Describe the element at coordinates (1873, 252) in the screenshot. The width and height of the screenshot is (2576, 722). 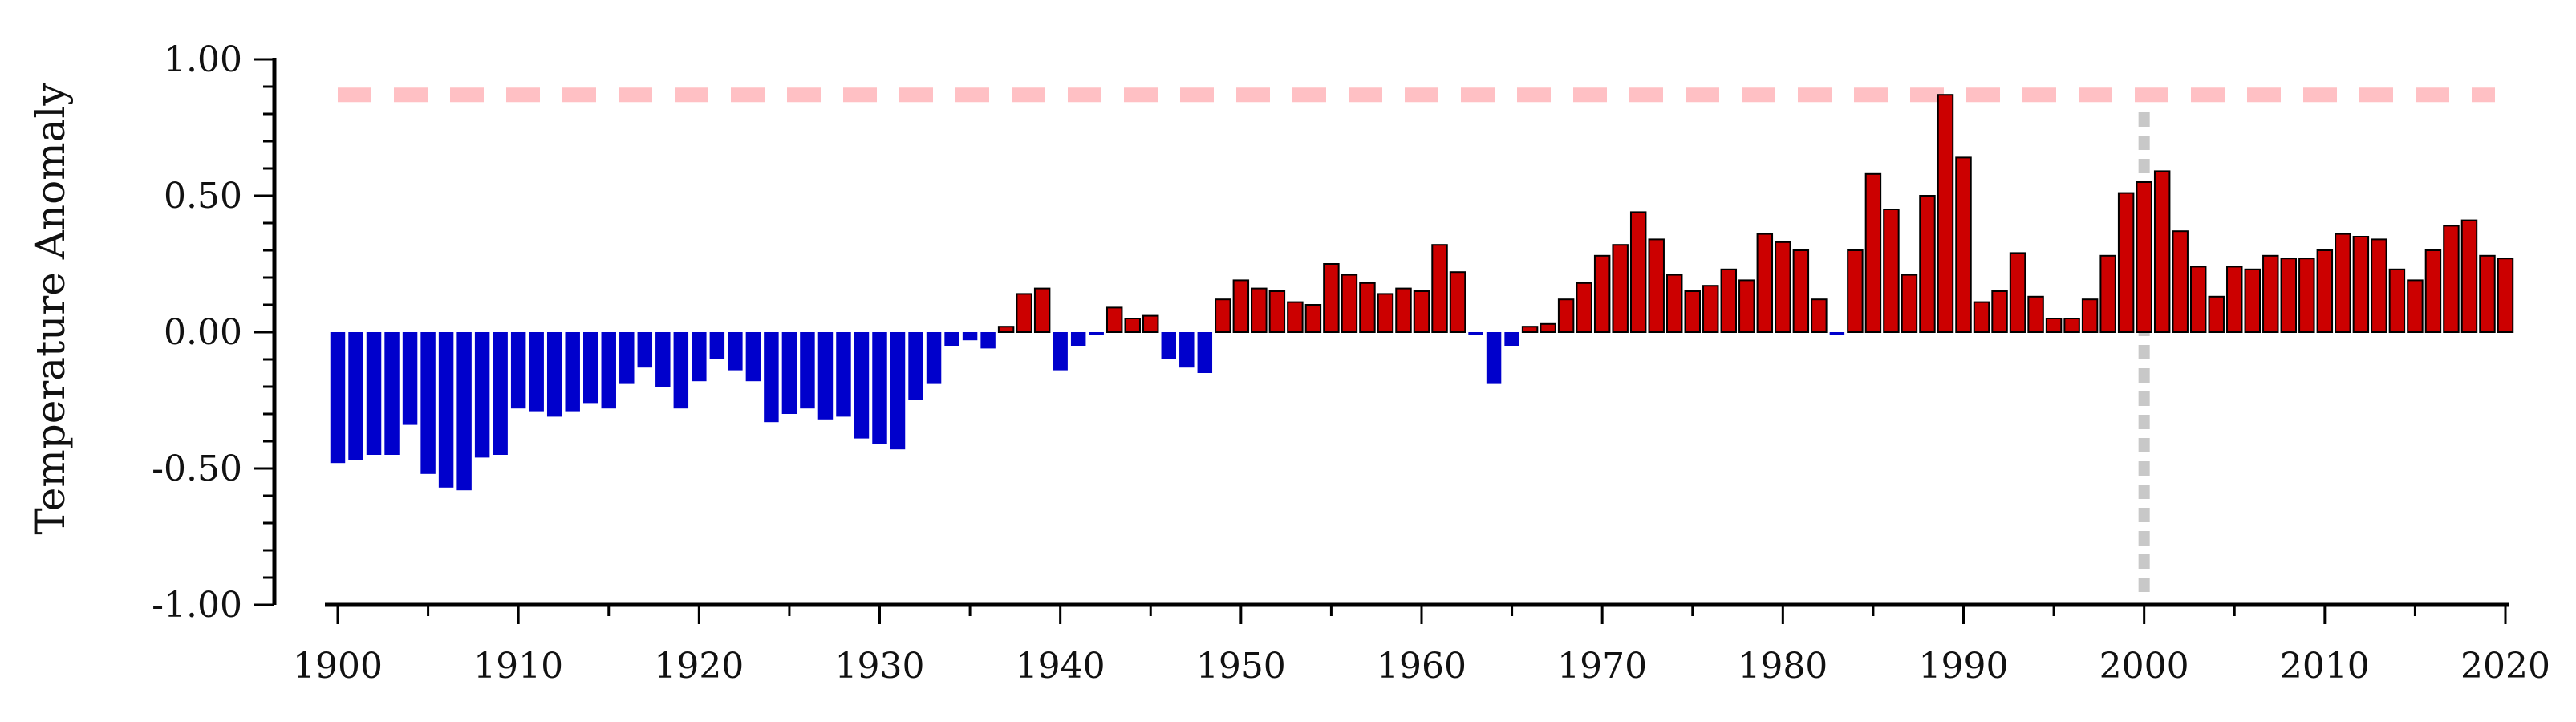
I see `bar-1985` at that location.